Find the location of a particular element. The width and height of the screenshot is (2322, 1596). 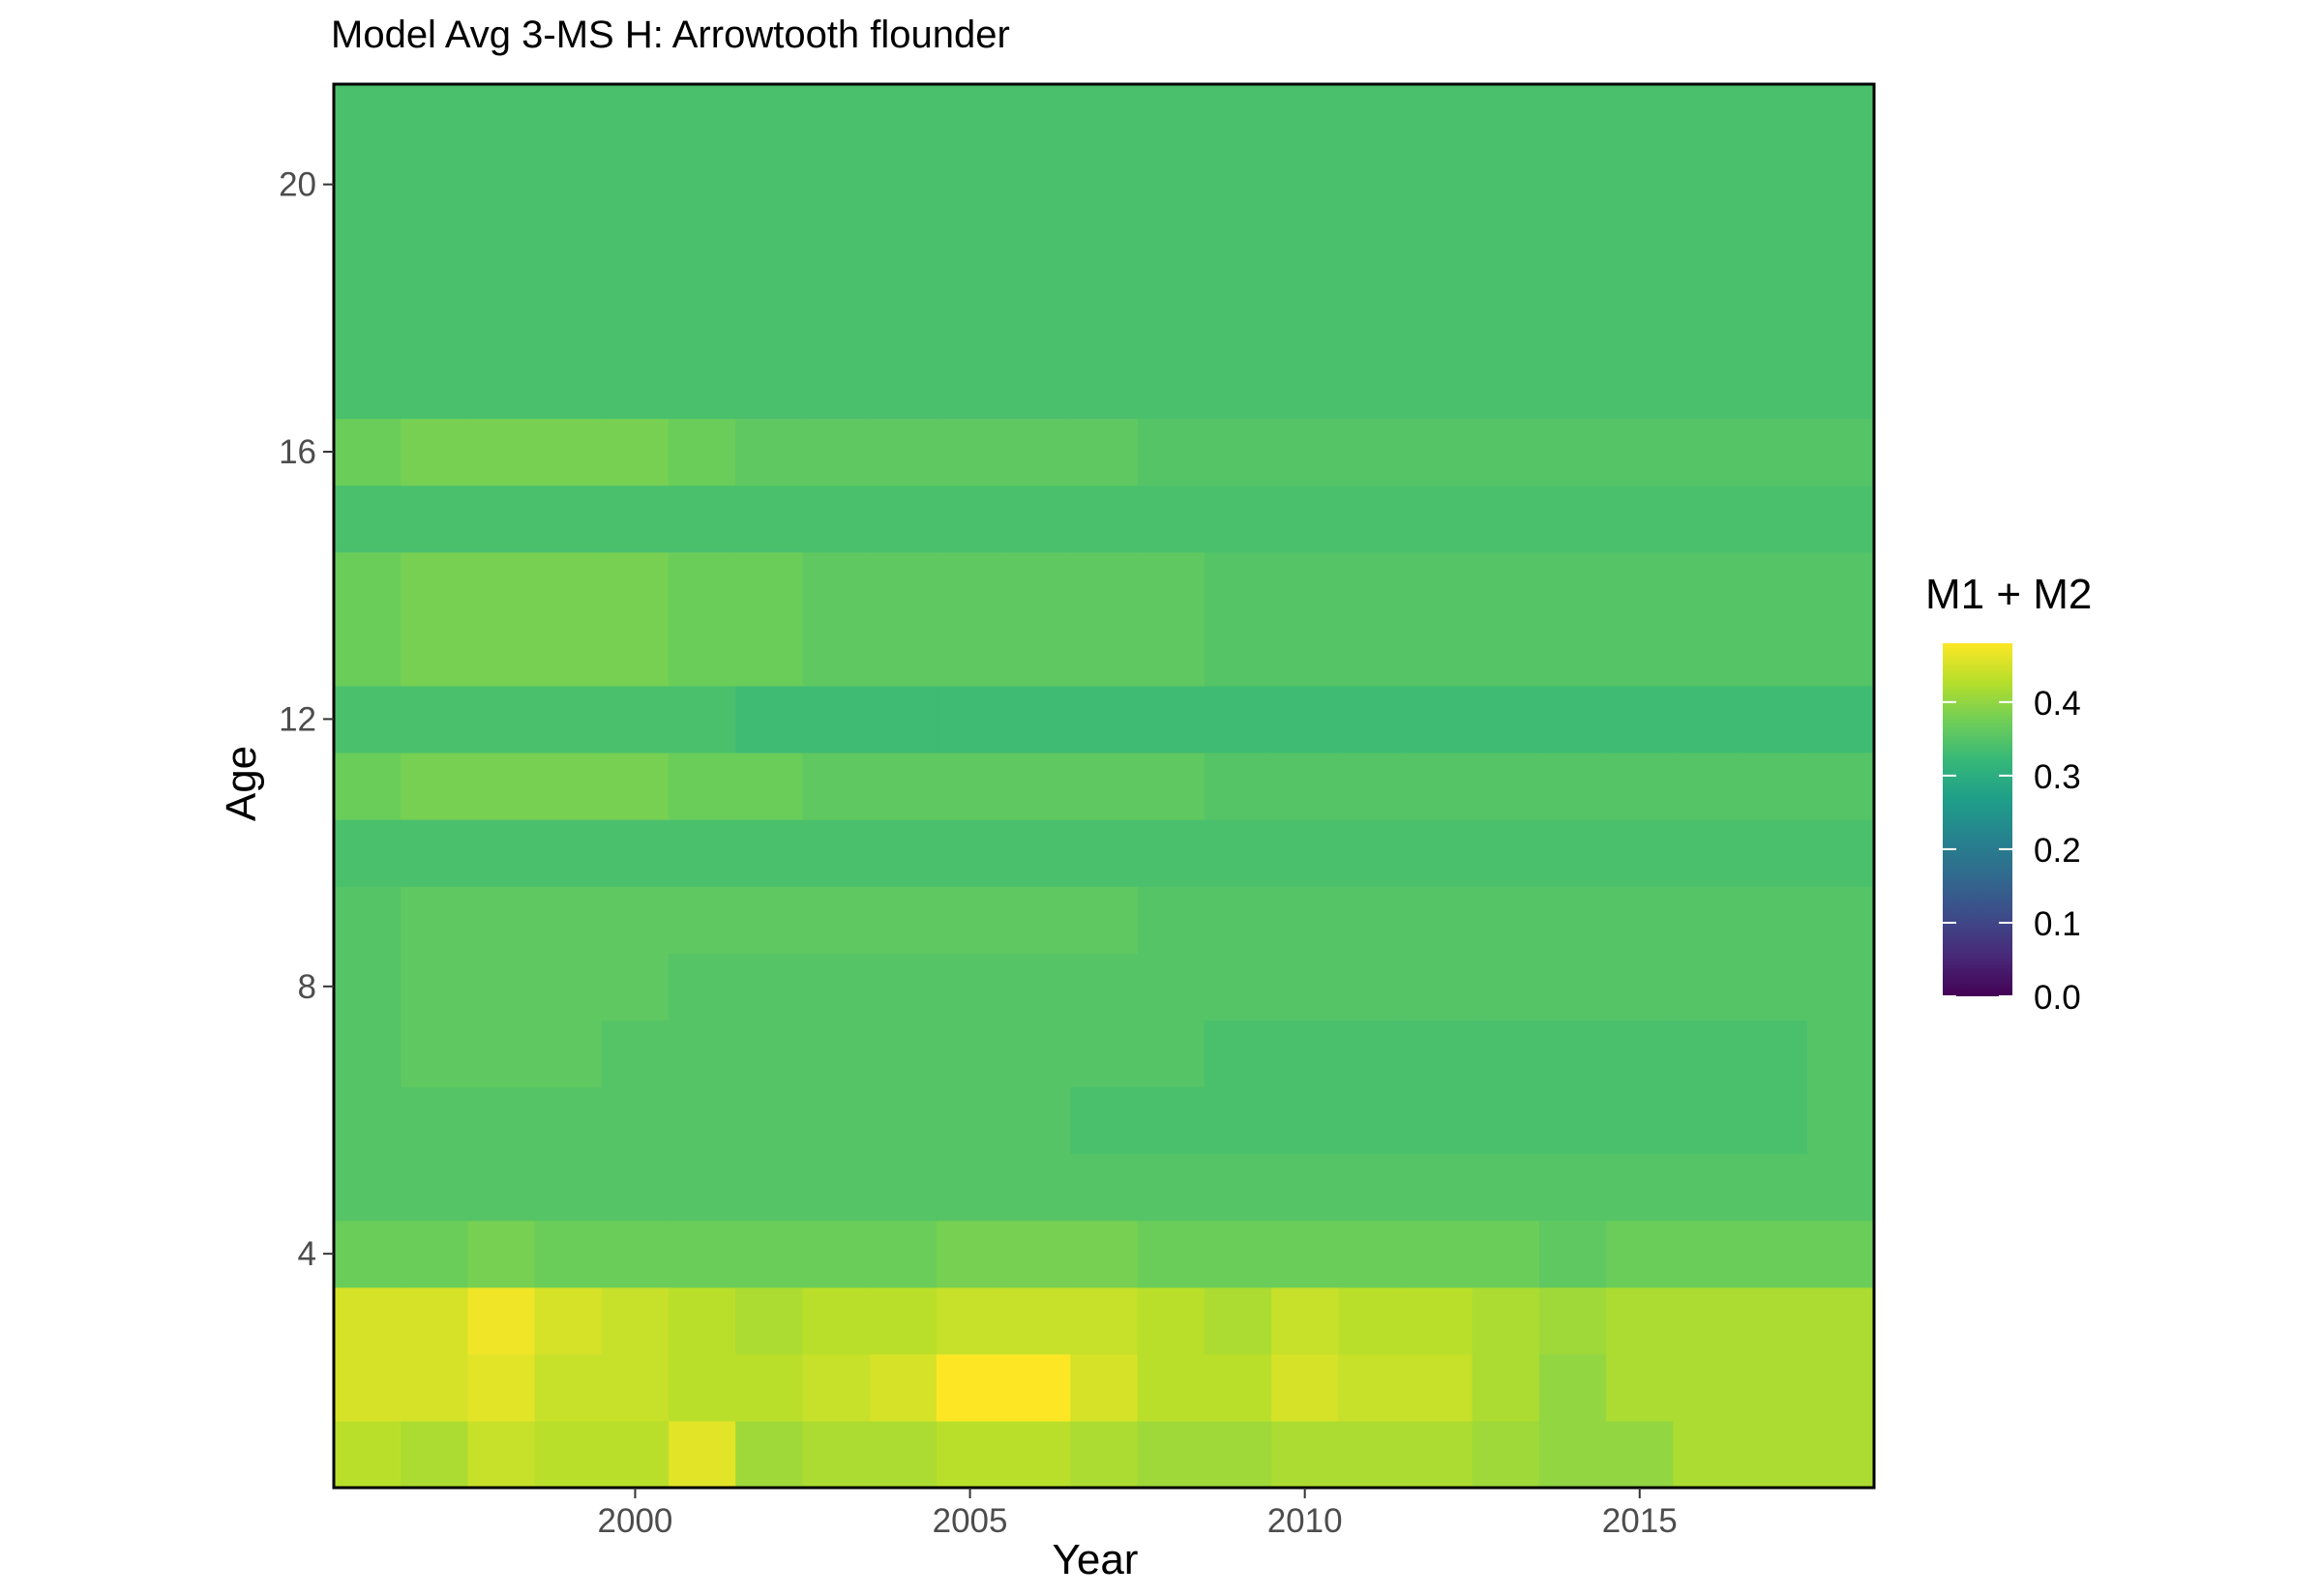

legend-tick-label: 0.0 is located at coordinates (2057, 998).